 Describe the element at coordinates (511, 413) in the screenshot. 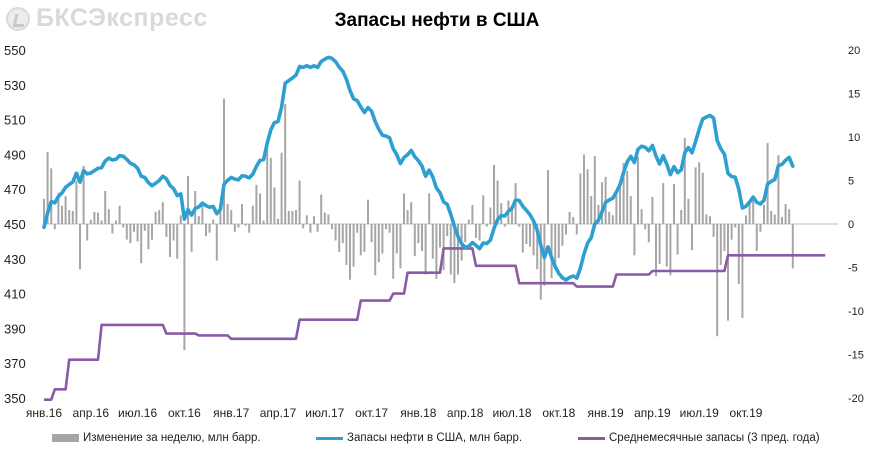

I see `x-tick-label: июл.18` at that location.